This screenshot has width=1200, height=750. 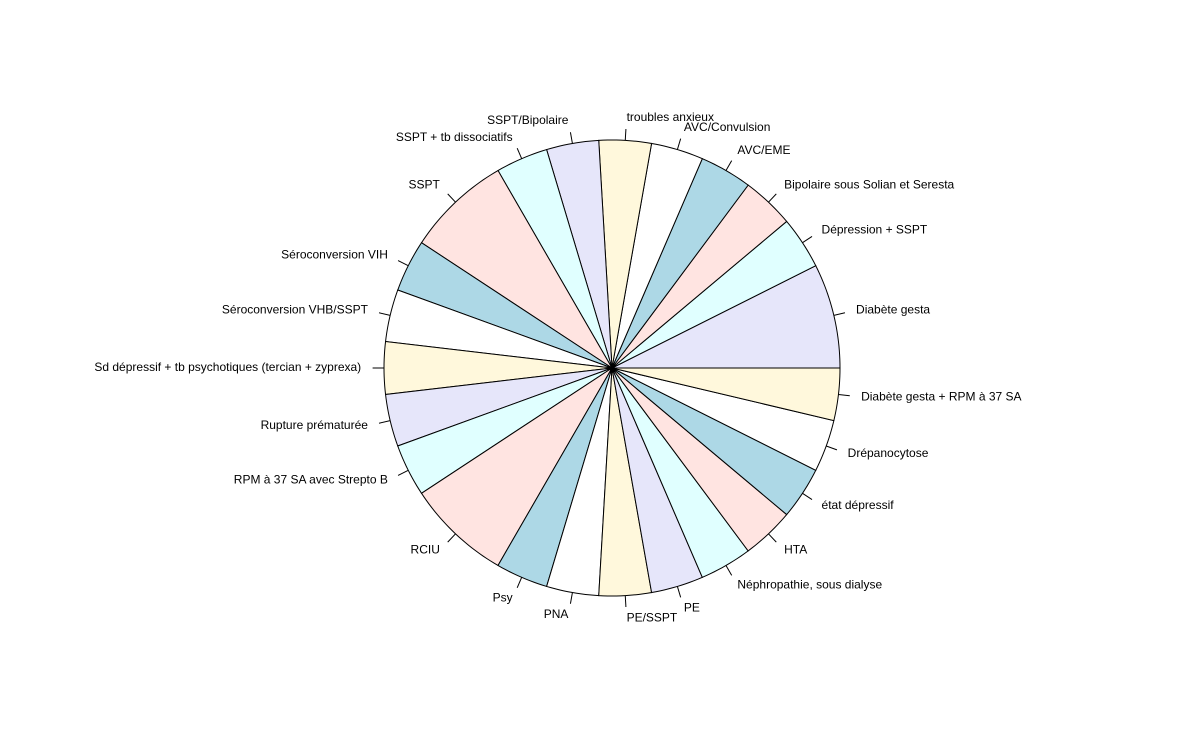 What do you see at coordinates (425, 550) in the screenshot?
I see `pie-label: RCIU` at bounding box center [425, 550].